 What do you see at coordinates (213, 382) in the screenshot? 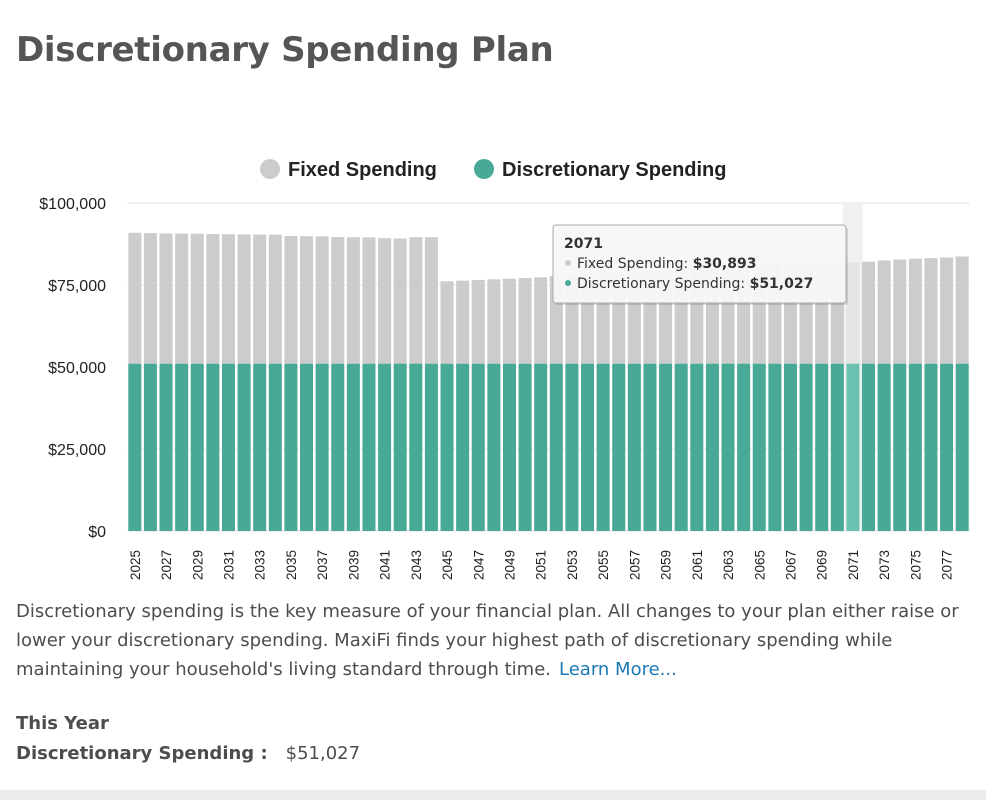
I see `bar-2030` at bounding box center [213, 382].